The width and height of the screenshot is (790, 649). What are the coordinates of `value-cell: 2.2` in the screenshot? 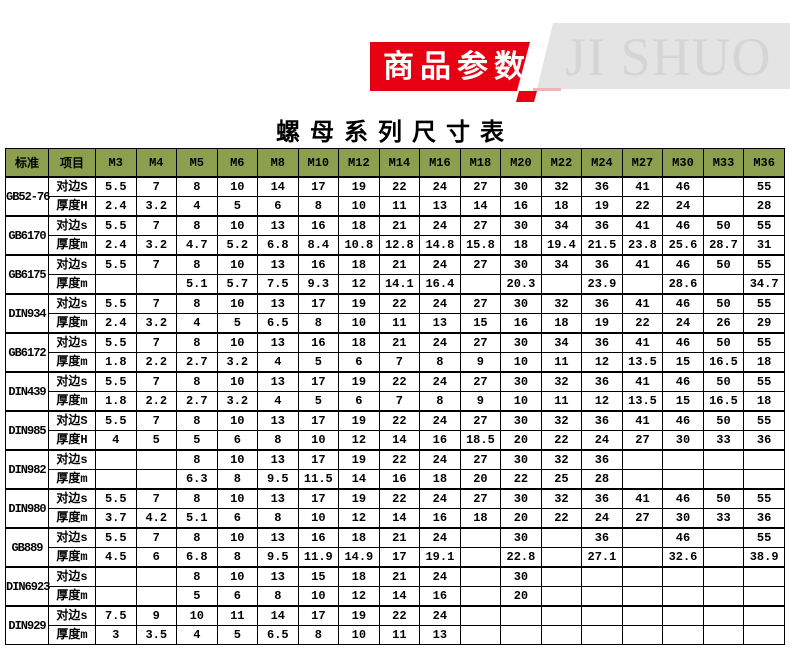 It's located at (156, 401).